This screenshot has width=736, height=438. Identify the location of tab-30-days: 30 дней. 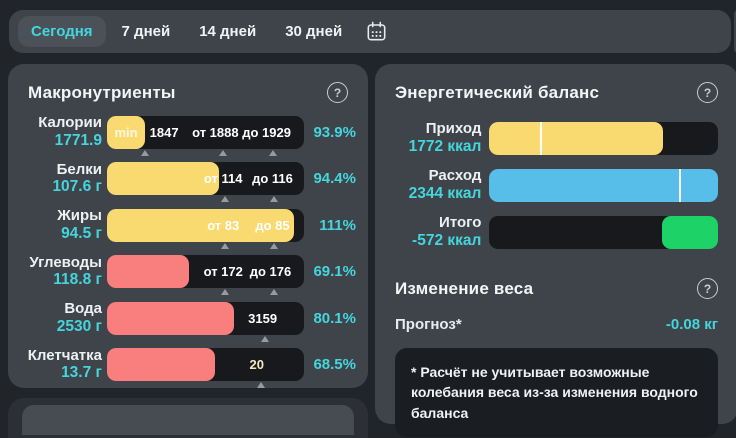
(314, 31).